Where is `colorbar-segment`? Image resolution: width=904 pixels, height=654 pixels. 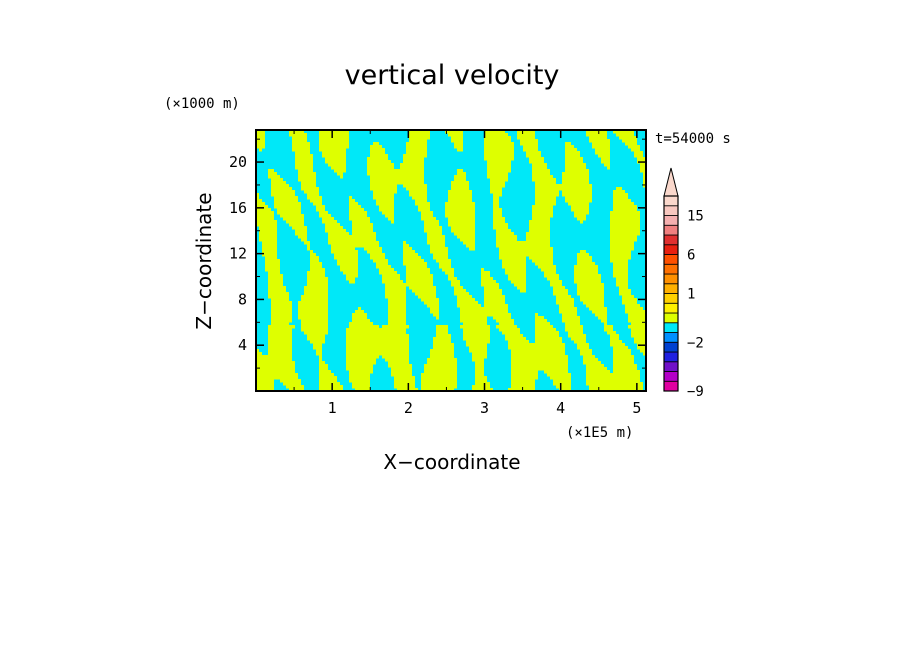 colorbar-segment is located at coordinates (671, 357).